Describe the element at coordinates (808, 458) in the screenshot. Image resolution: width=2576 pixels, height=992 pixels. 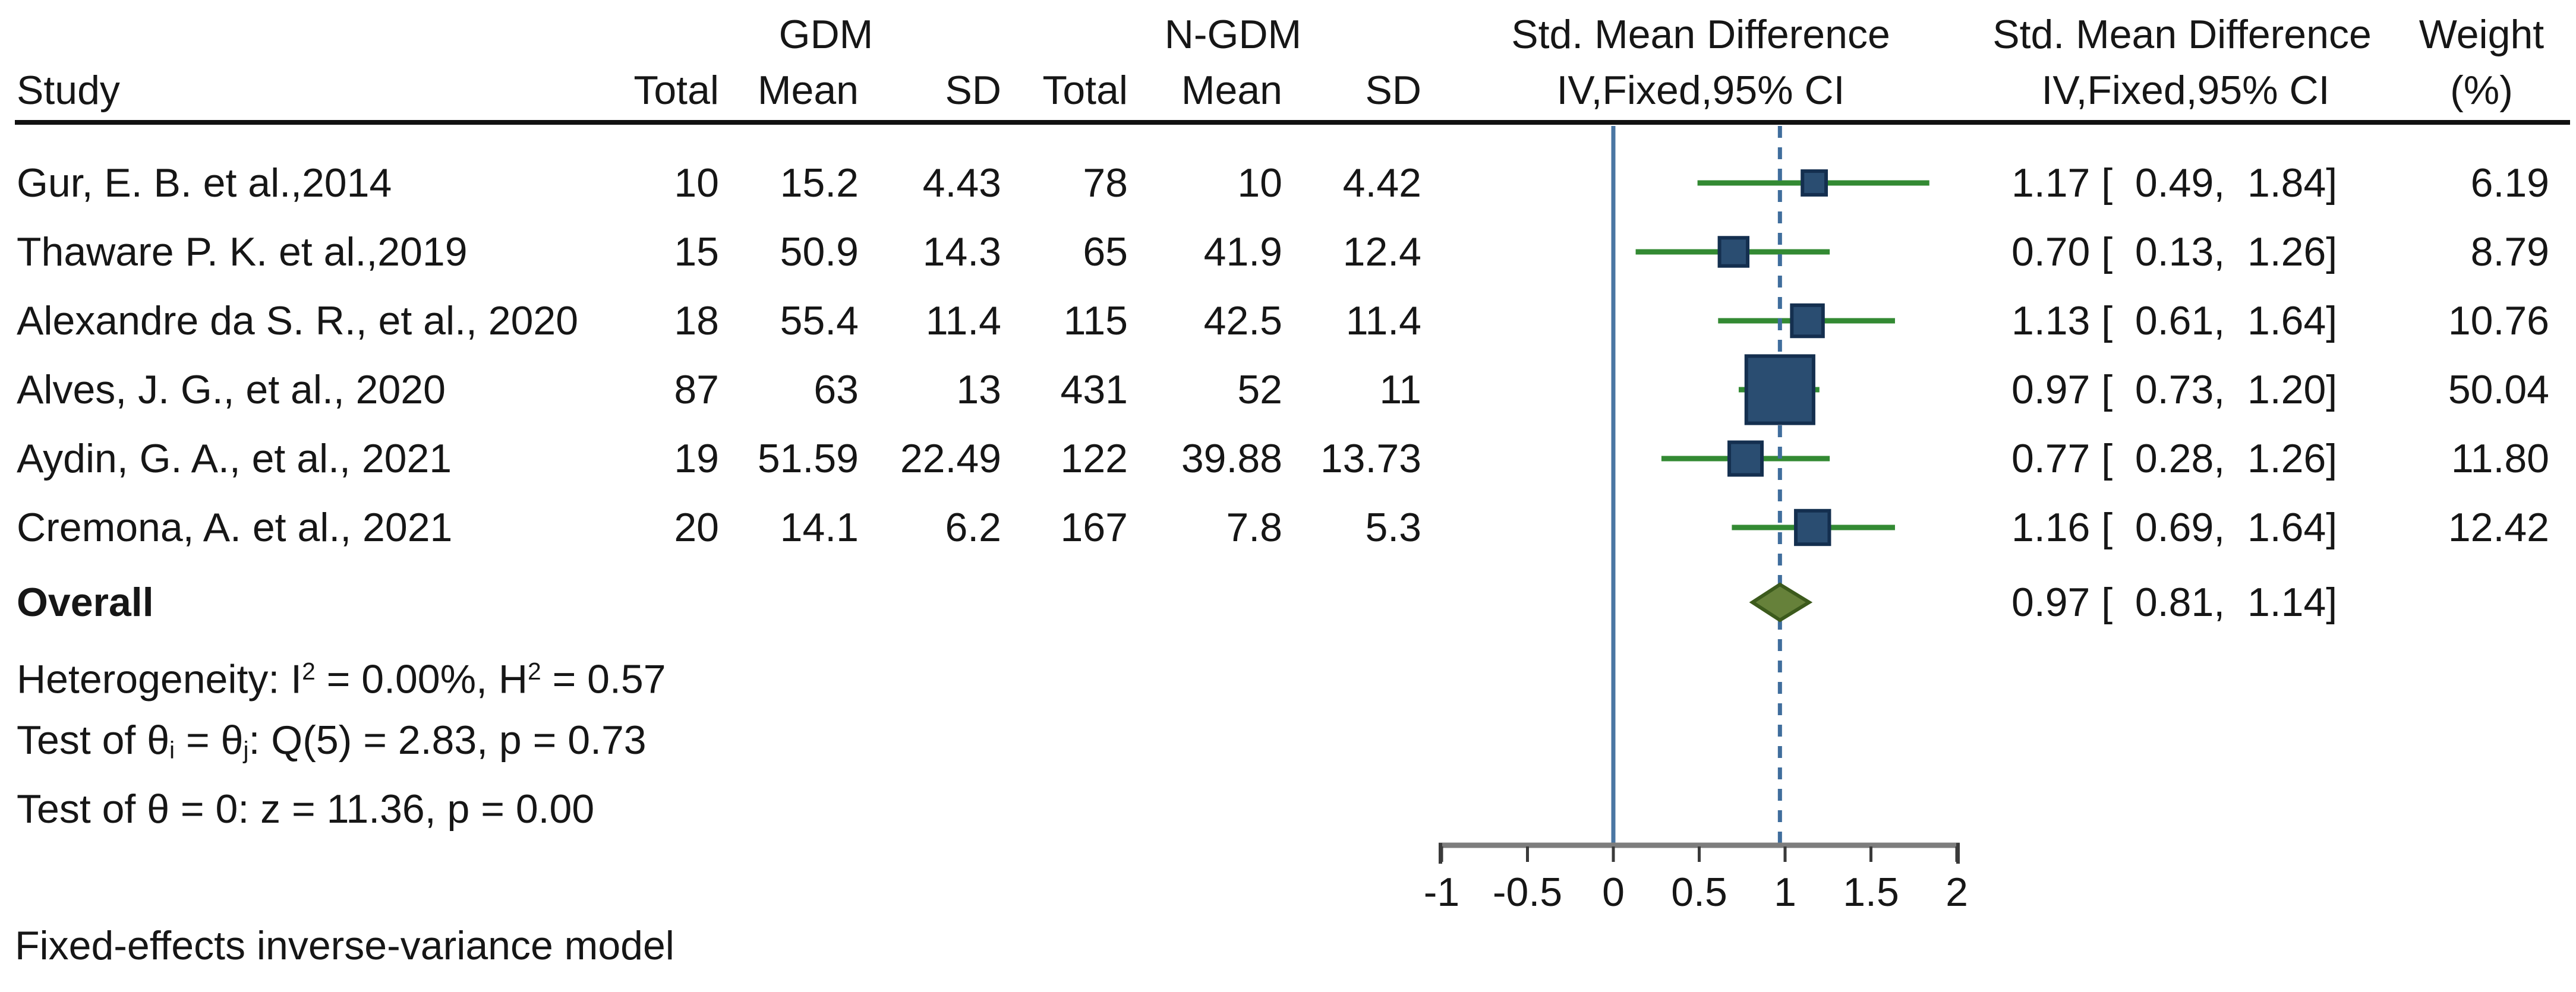
I see `study-value-cell: 51.59` at that location.